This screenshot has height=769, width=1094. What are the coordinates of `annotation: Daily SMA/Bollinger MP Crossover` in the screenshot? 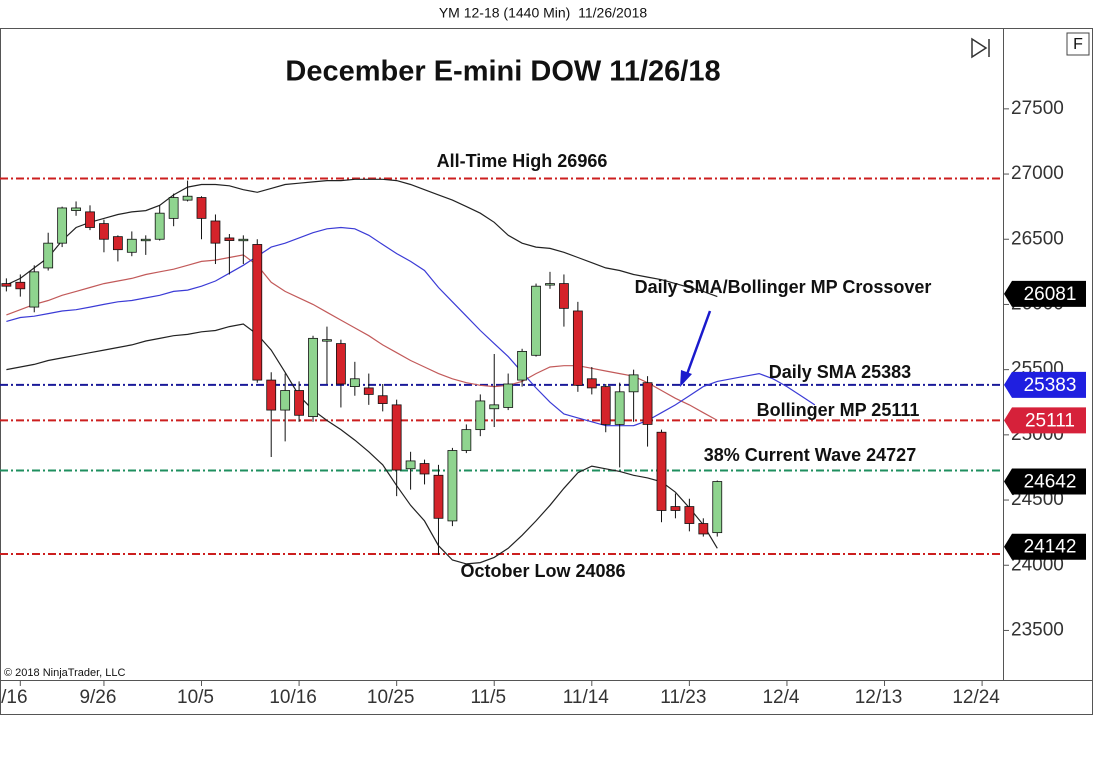 It's located at (783, 287).